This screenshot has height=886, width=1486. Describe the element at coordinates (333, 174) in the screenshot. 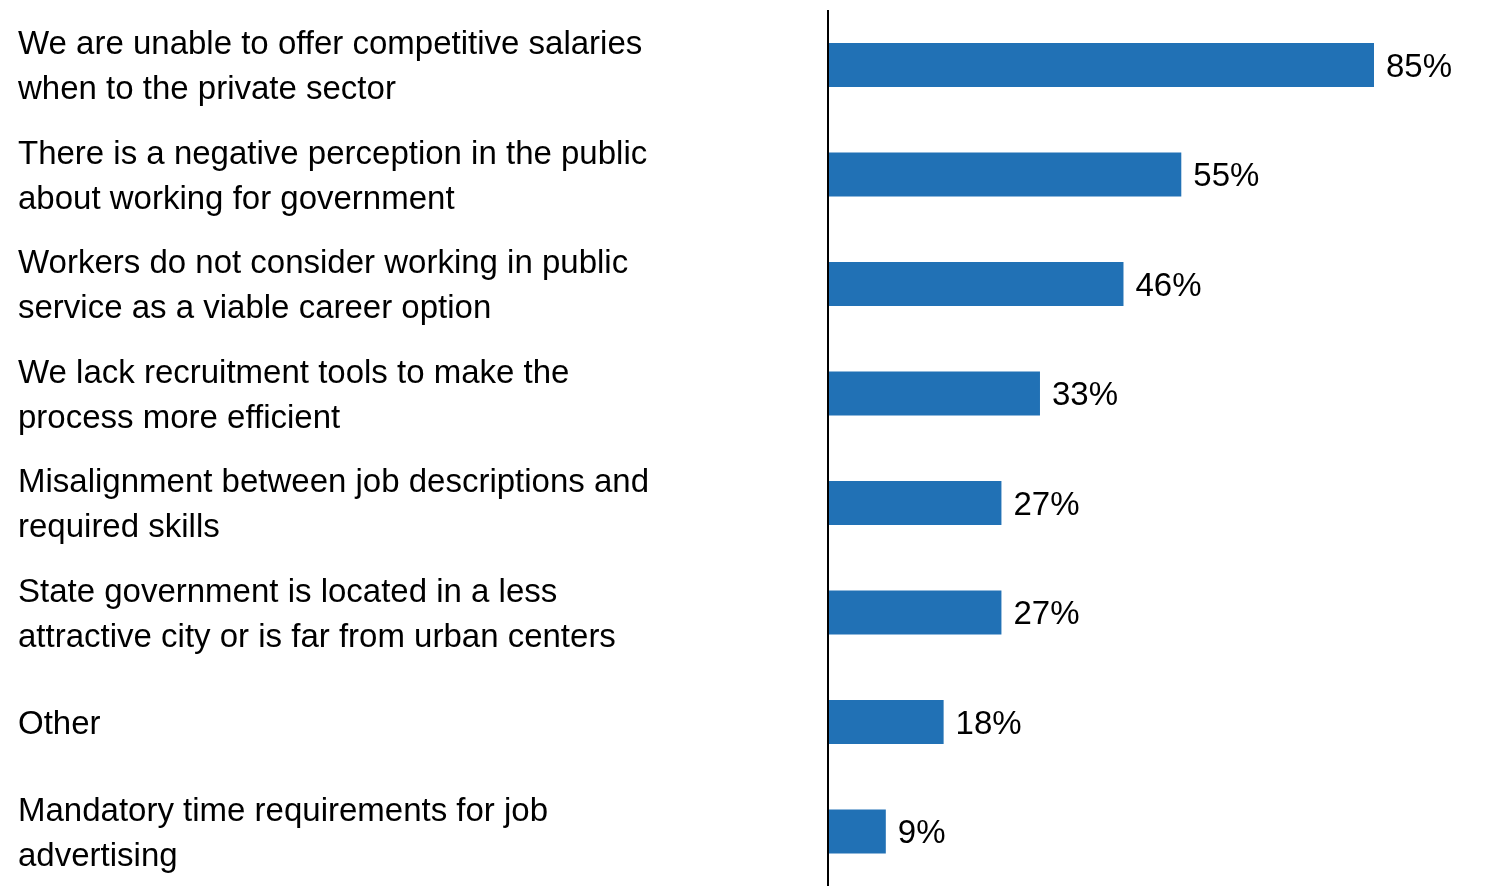

I see `y-tick-label: There is a negative perception in the public about working for government` at that location.